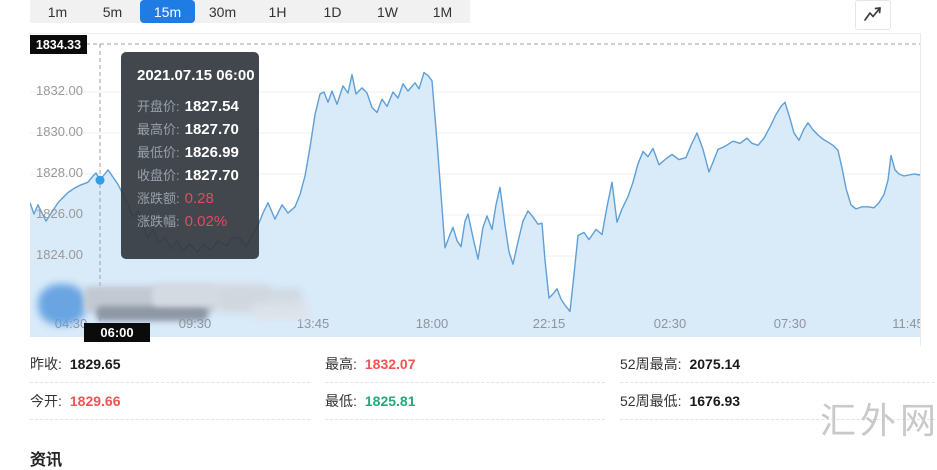  What do you see at coordinates (442, 11) in the screenshot?
I see `tab-1M: 1M` at bounding box center [442, 11].